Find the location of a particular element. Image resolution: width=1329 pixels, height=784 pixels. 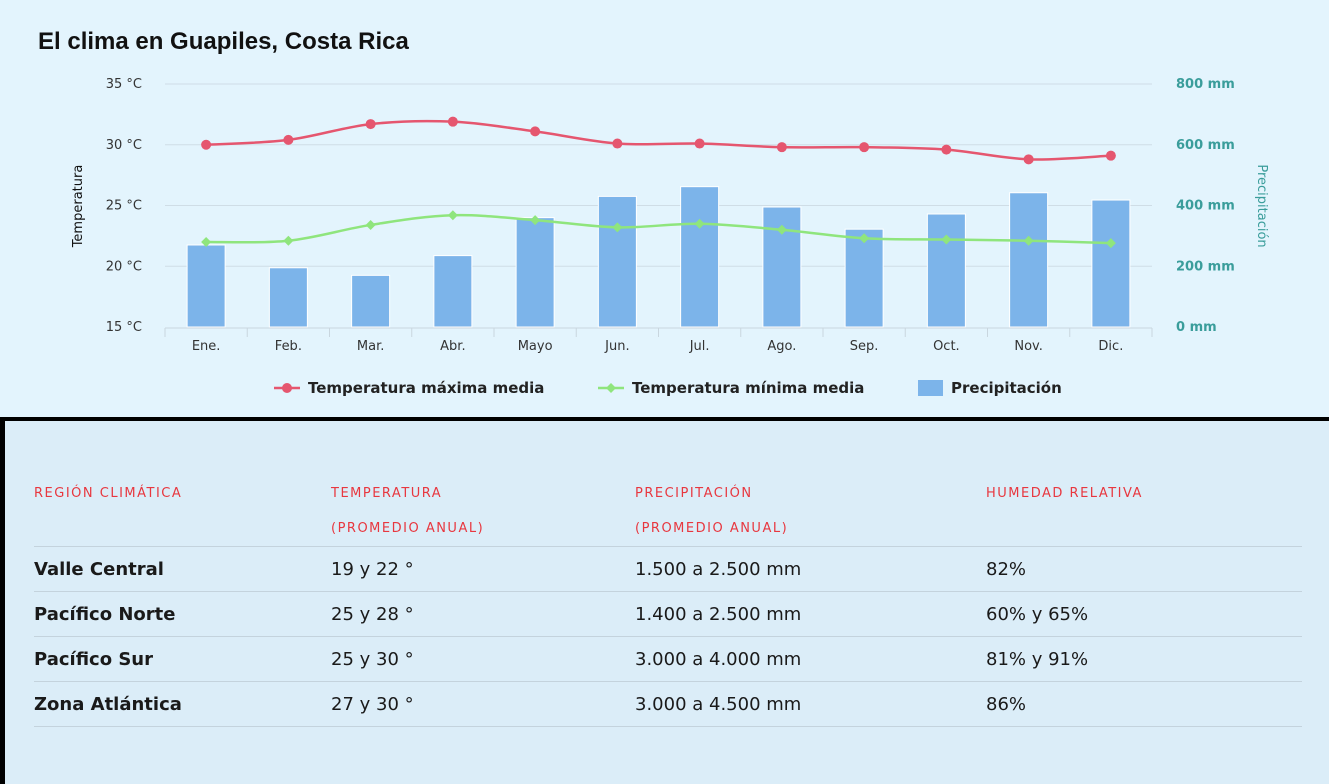

y-left-tick-label: 20 °C is located at coordinates (124, 266).